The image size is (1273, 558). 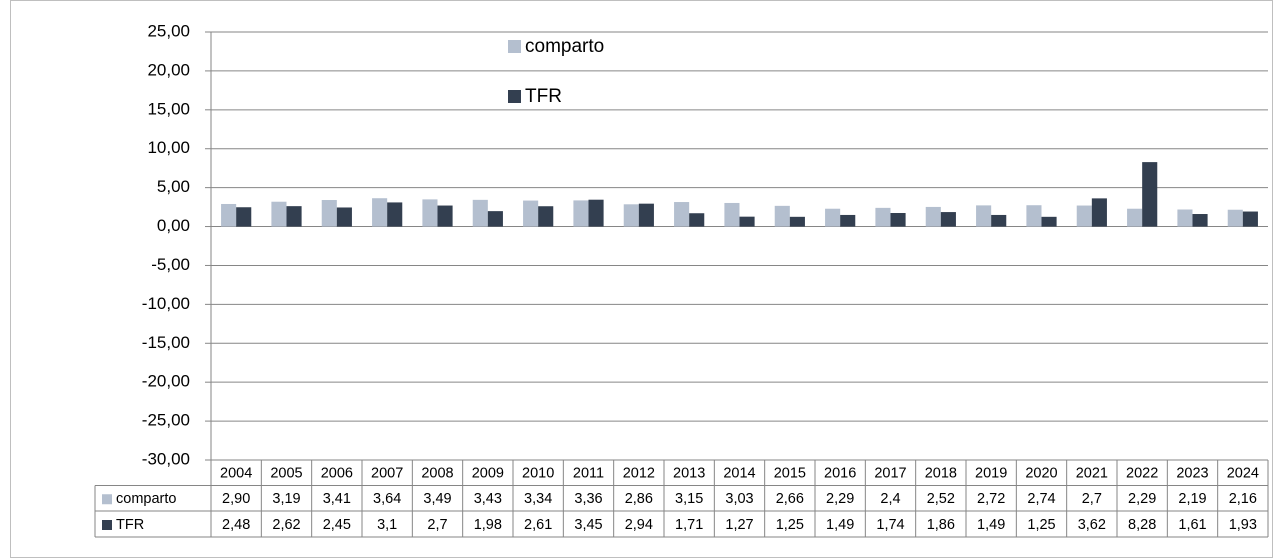 What do you see at coordinates (538, 499) in the screenshot?
I see `table-value: 3,34` at bounding box center [538, 499].